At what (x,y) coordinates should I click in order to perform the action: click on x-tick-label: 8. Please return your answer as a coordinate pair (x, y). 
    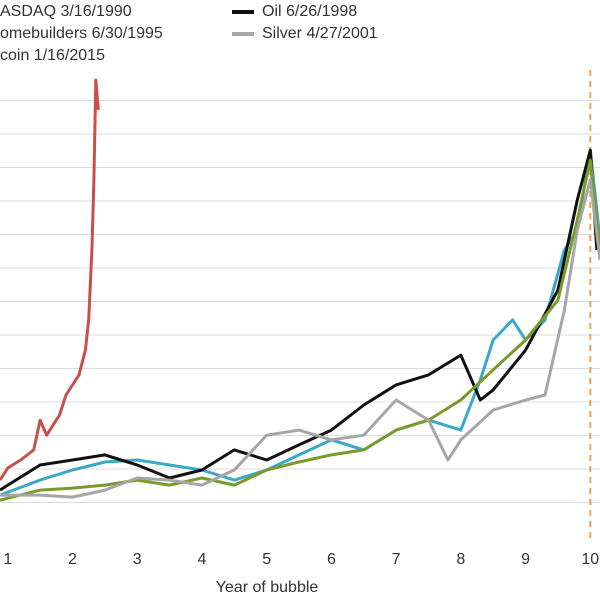
    Looking at the image, I should click on (460, 559).